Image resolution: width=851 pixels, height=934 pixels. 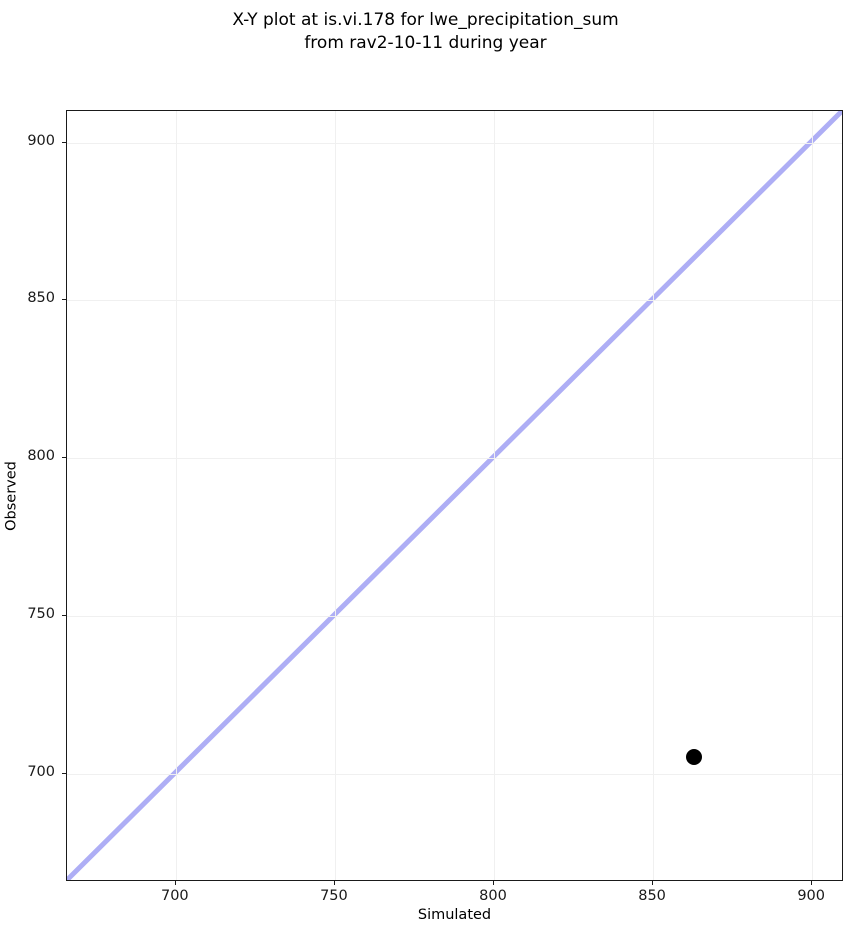 What do you see at coordinates (41, 456) in the screenshot?
I see `y-tick-label: 800` at bounding box center [41, 456].